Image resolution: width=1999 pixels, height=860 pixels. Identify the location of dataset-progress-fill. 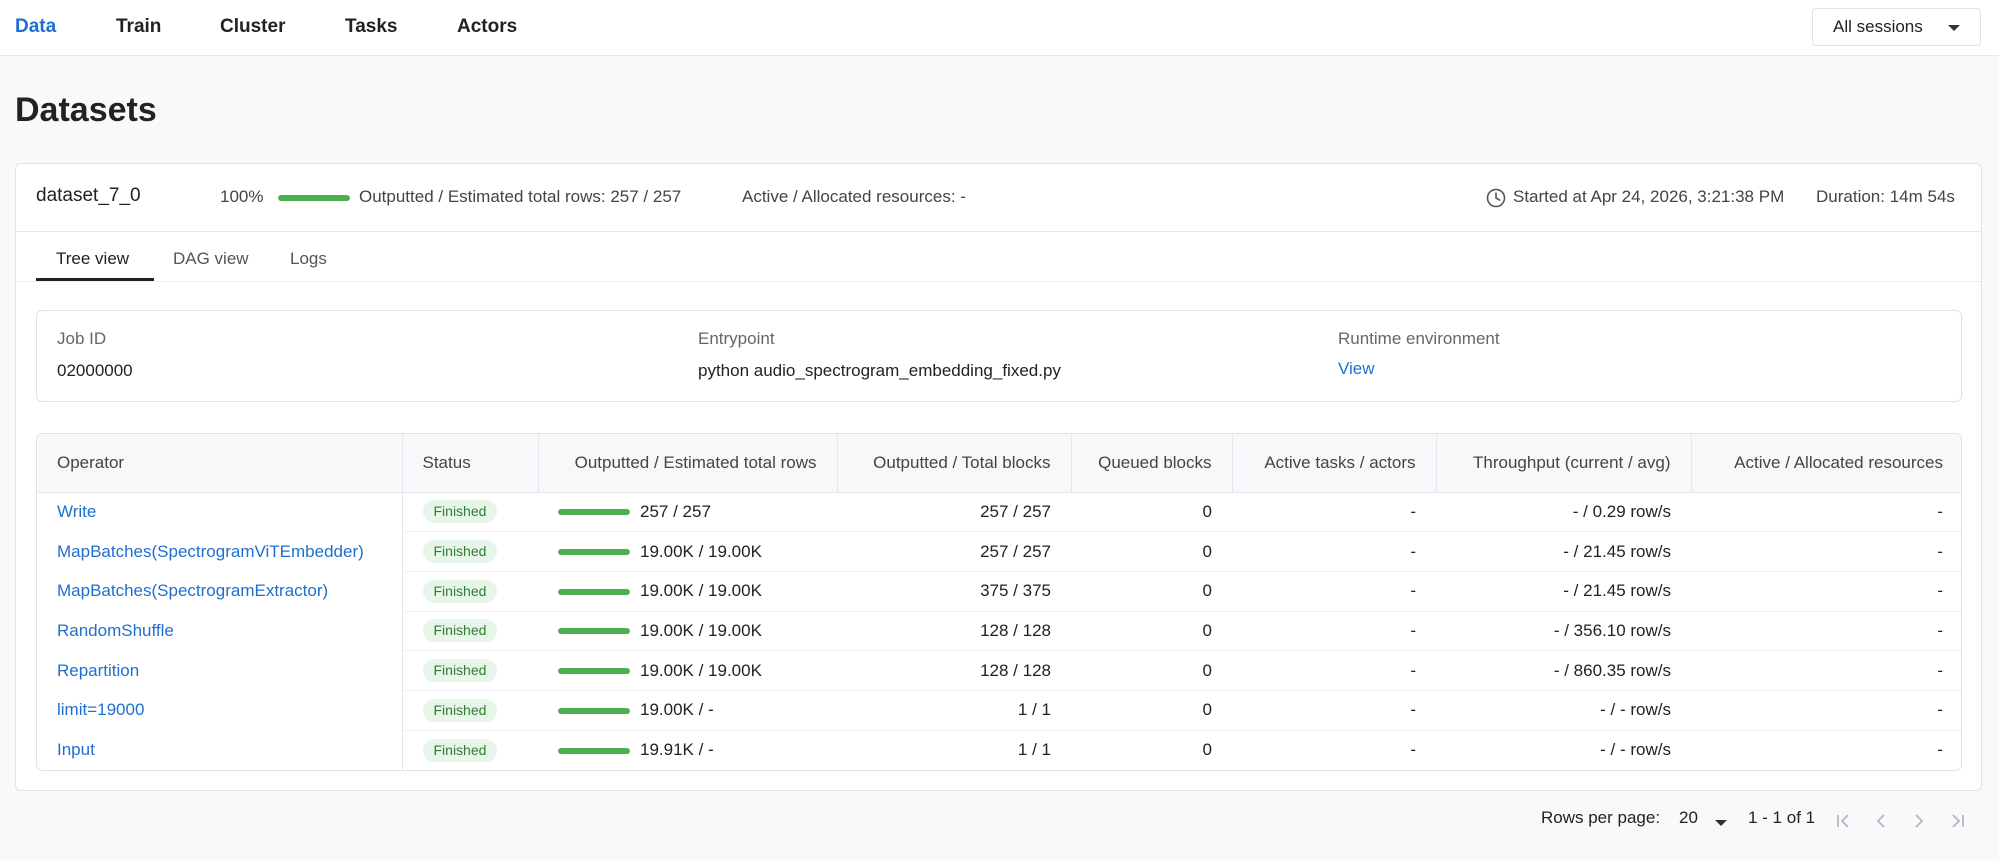
(314, 198).